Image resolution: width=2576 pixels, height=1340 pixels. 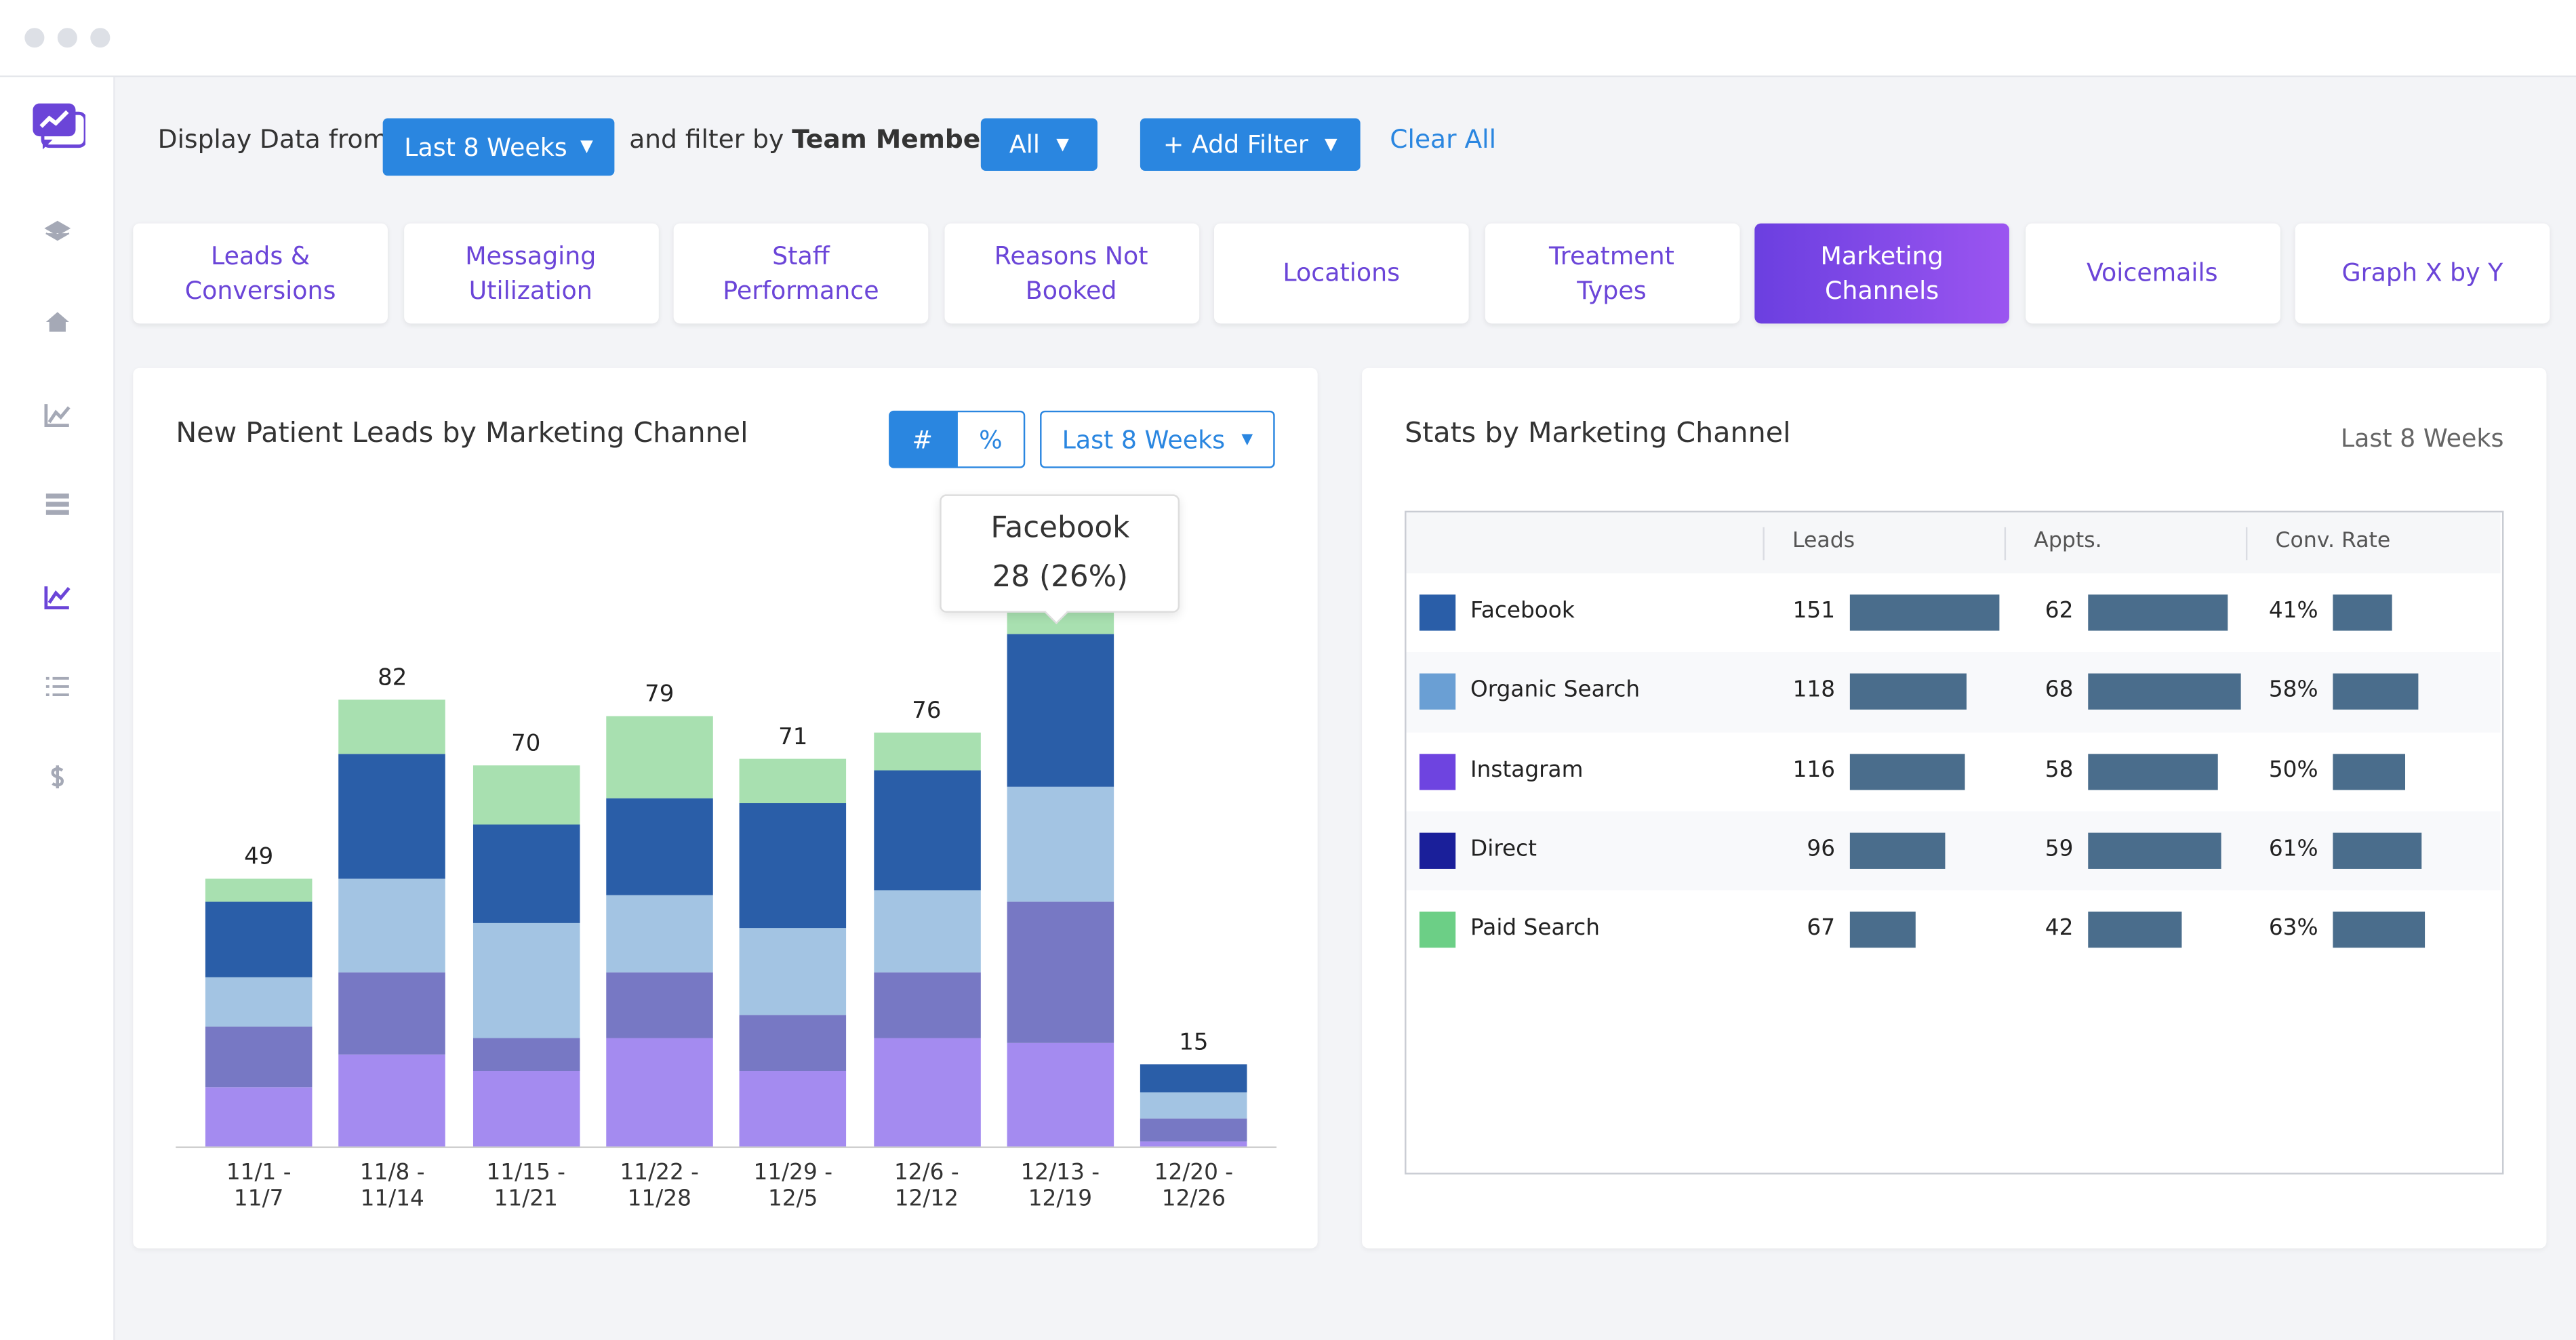 I want to click on cell-value: 151, so click(x=1814, y=611).